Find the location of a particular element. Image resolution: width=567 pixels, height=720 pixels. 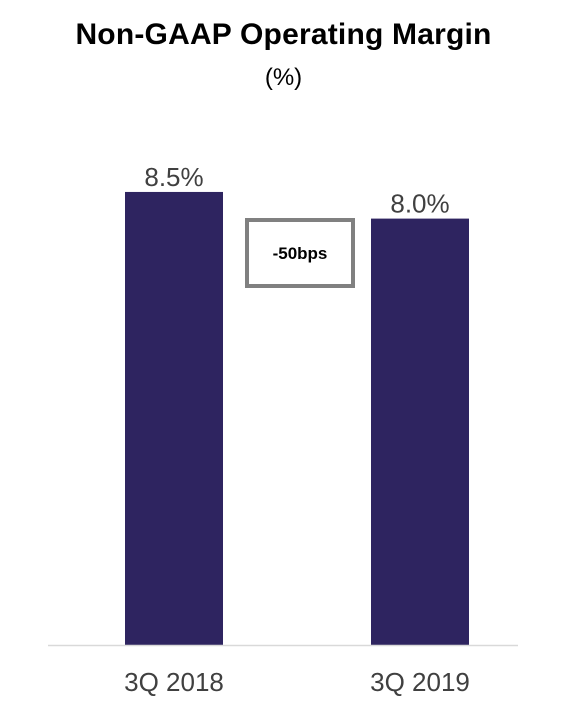

chart-title: Non-GAAP Operating Margin is located at coordinates (283, 34).